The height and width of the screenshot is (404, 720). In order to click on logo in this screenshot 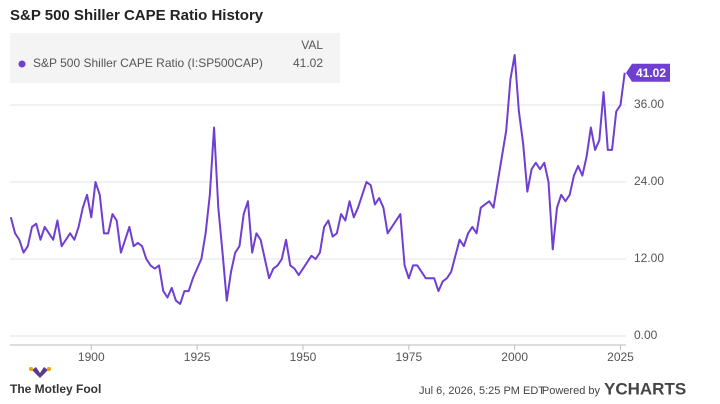, I will do `click(40, 372)`.